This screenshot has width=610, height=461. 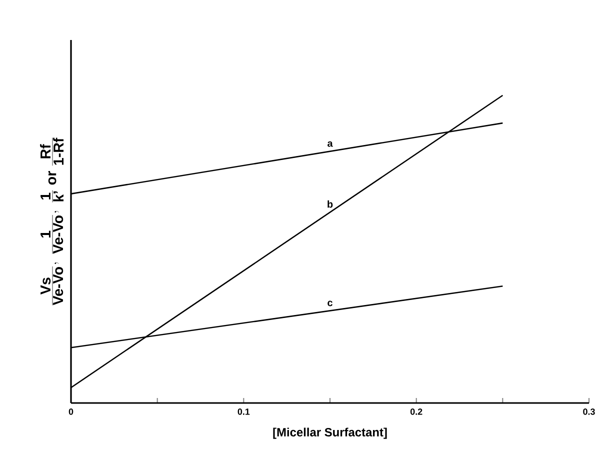 I want to click on x-axis-title: [Micellar Surfactant], so click(x=330, y=433).